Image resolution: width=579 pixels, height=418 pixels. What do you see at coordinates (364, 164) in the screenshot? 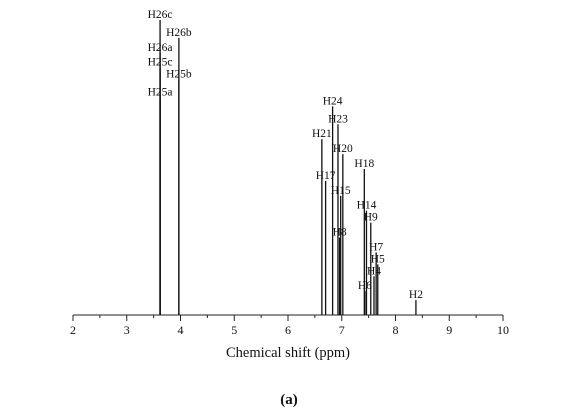
I see `peak-label-h18: H18` at bounding box center [364, 164].